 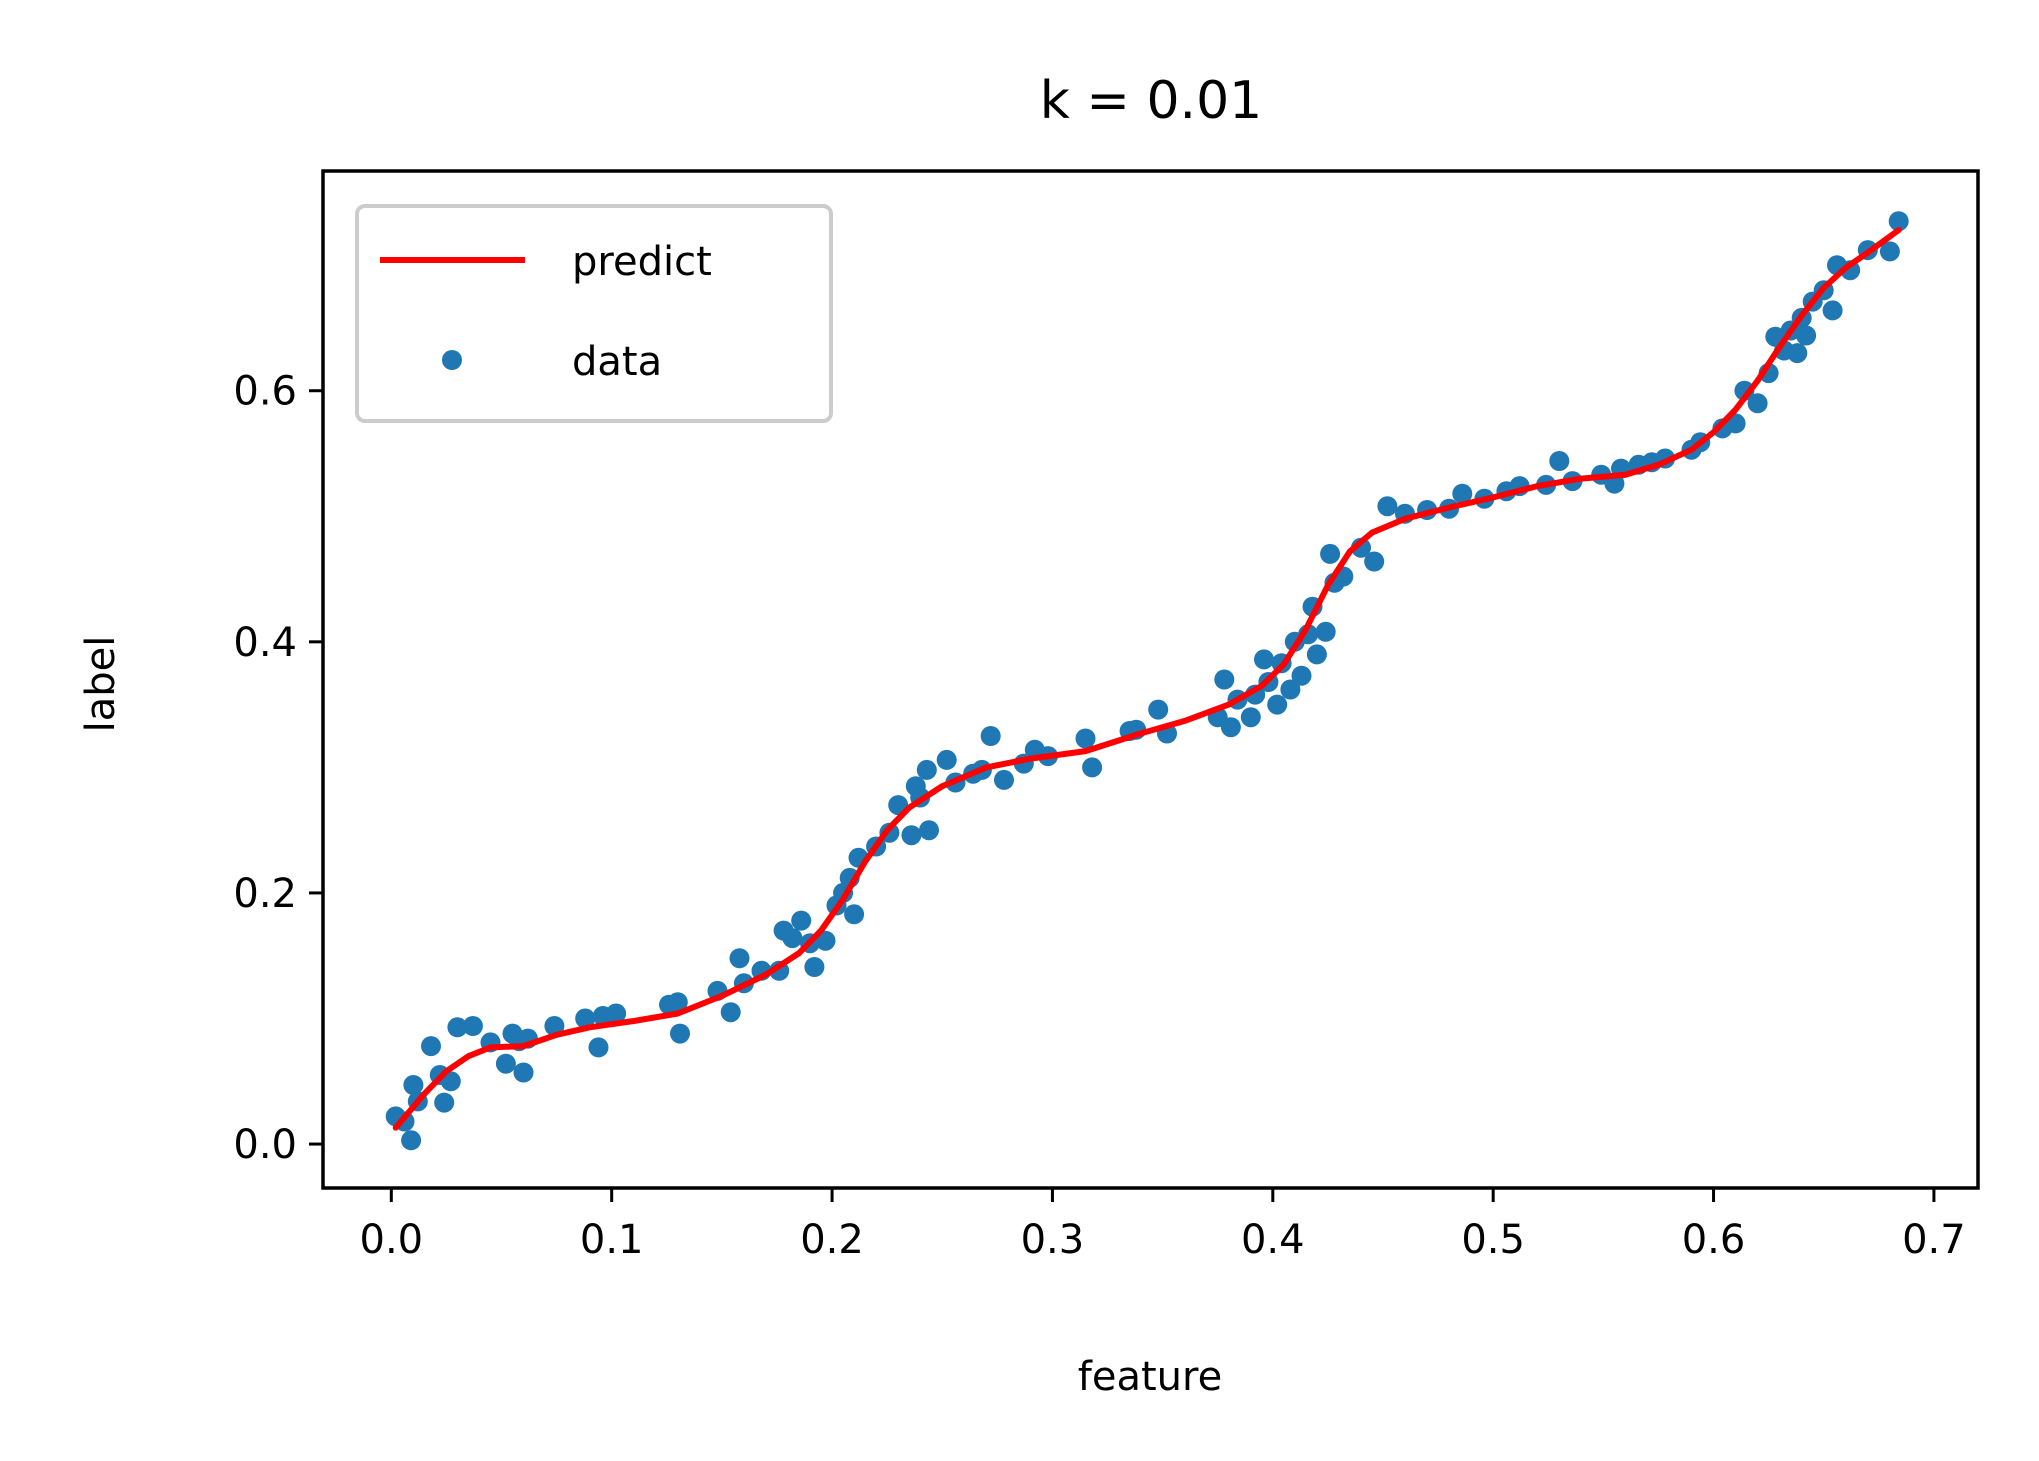 I want to click on x-tick-label: 0.2, so click(x=832, y=1240).